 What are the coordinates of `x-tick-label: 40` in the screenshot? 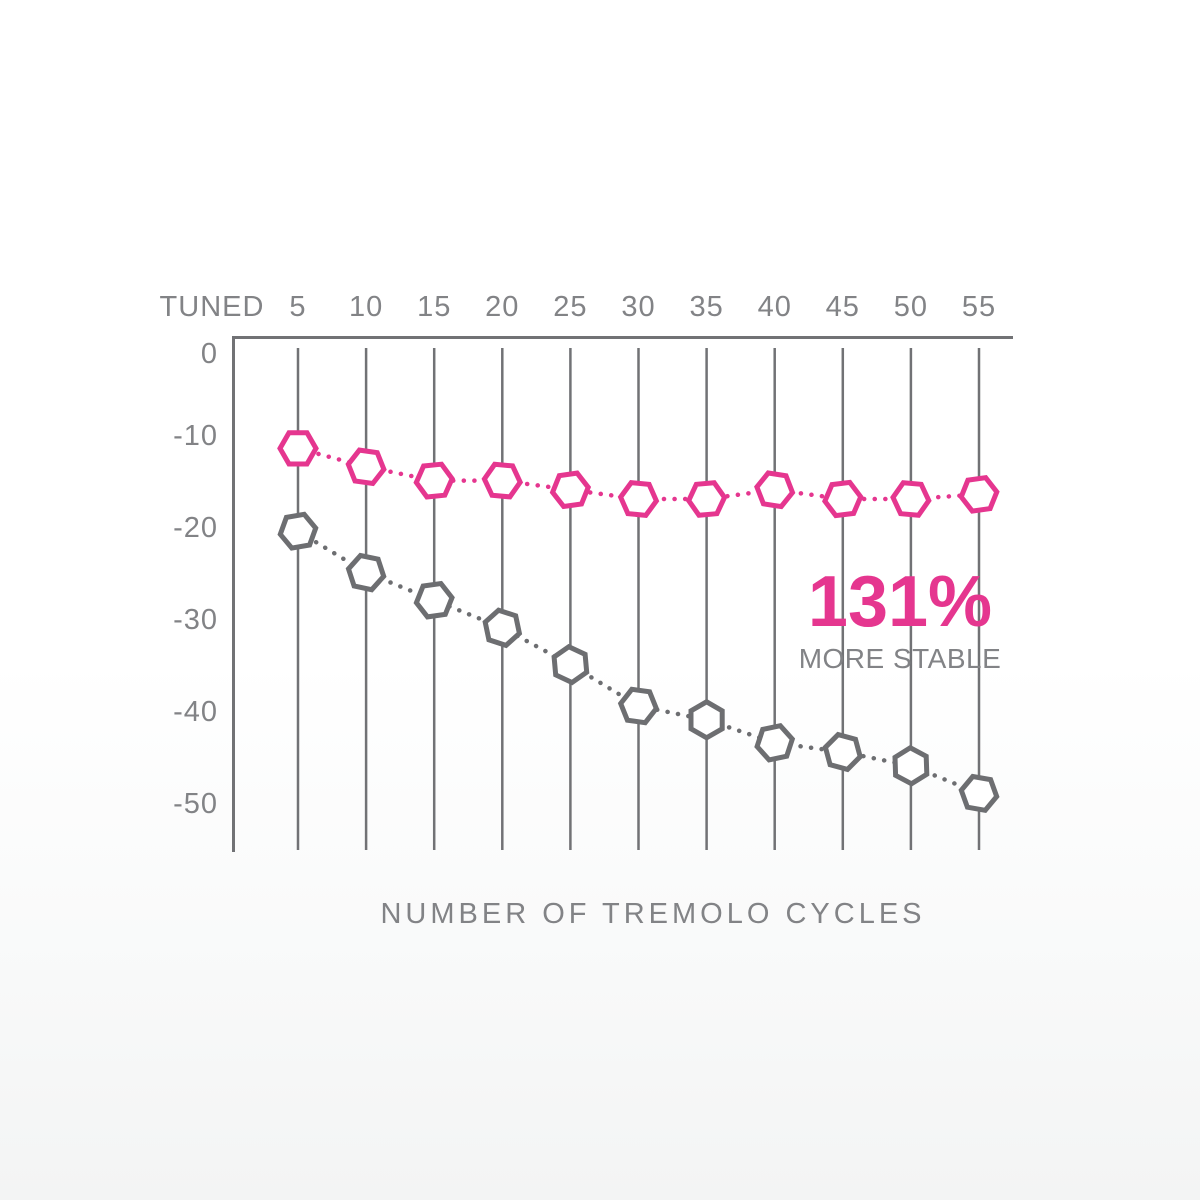 It's located at (775, 307).